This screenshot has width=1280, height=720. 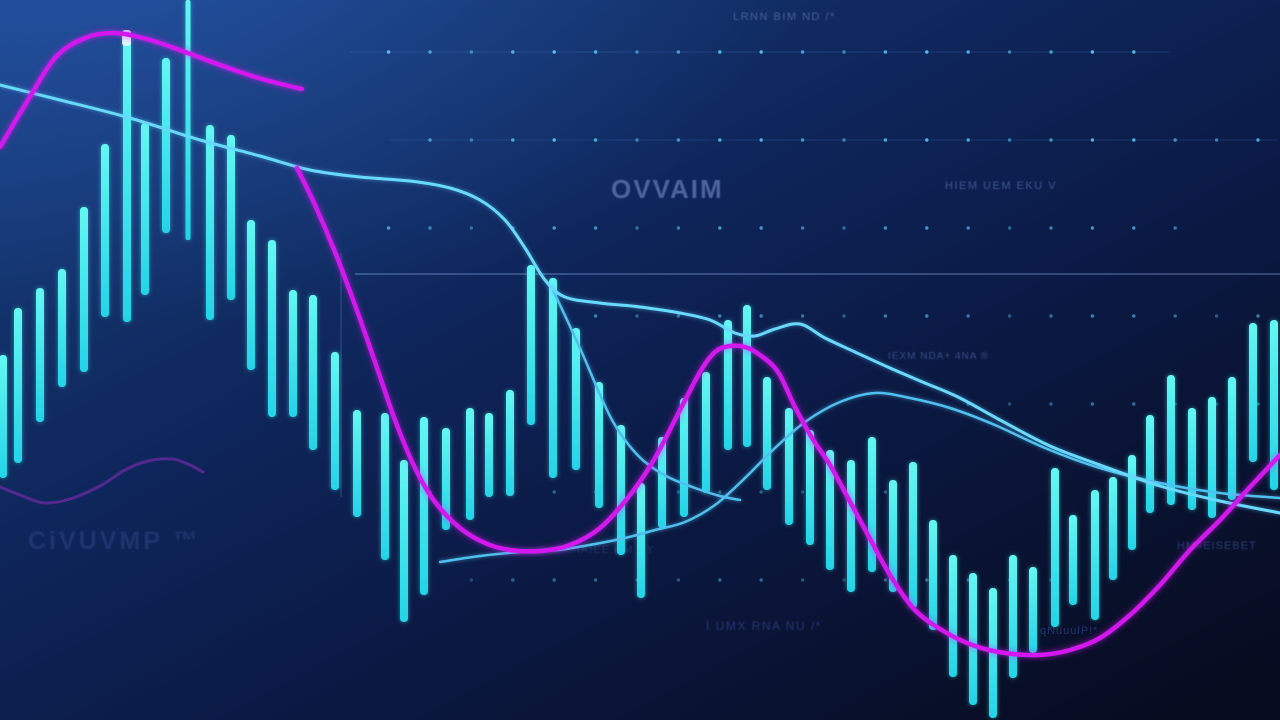 I want to click on watermark-bottom-right: qNuuulP!*, so click(x=1069, y=631).